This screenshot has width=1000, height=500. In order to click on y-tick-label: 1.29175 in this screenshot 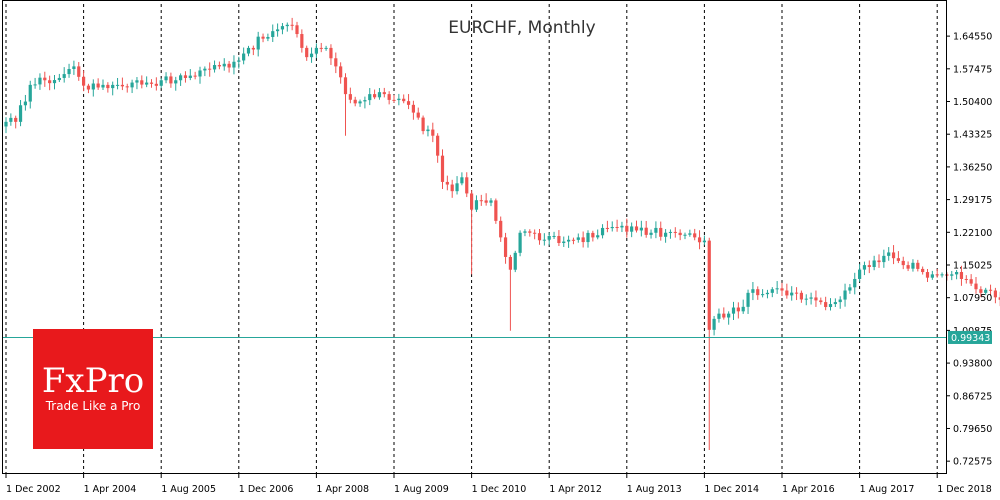, I will do `click(972, 200)`.